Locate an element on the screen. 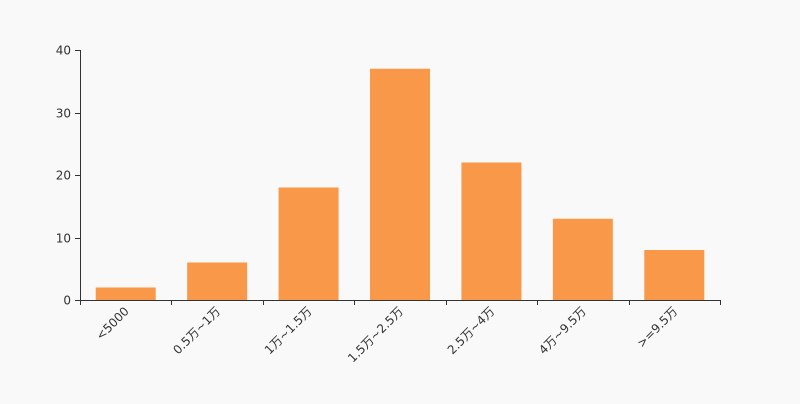 This screenshot has width=800, height=404. x-tick-label: 1万~1.5万 is located at coordinates (288, 330).